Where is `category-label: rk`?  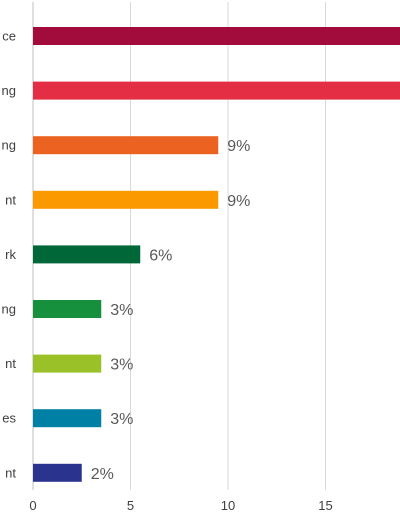 category-label: rk is located at coordinates (10, 254).